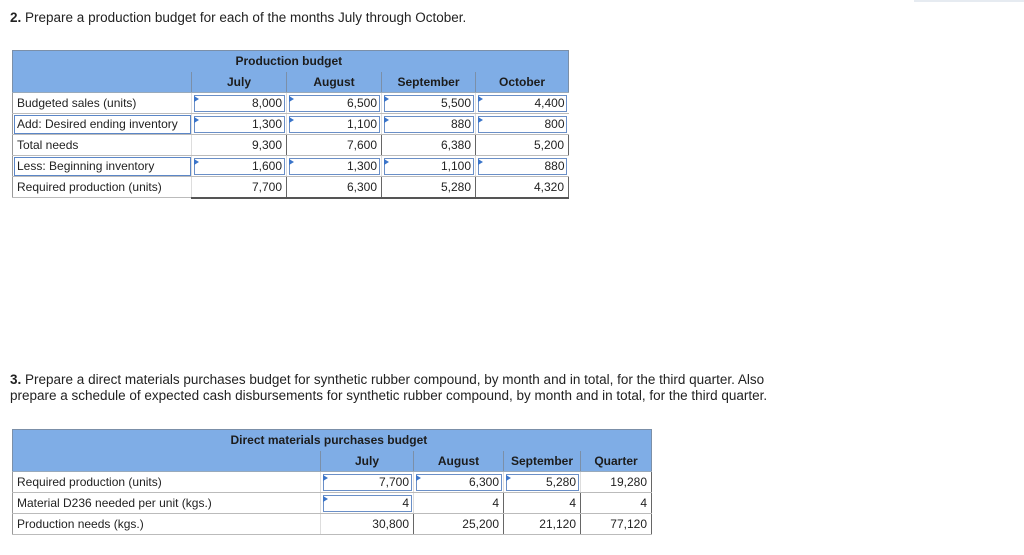 The width and height of the screenshot is (1024, 555). I want to click on value-cell: 77,120, so click(616, 524).